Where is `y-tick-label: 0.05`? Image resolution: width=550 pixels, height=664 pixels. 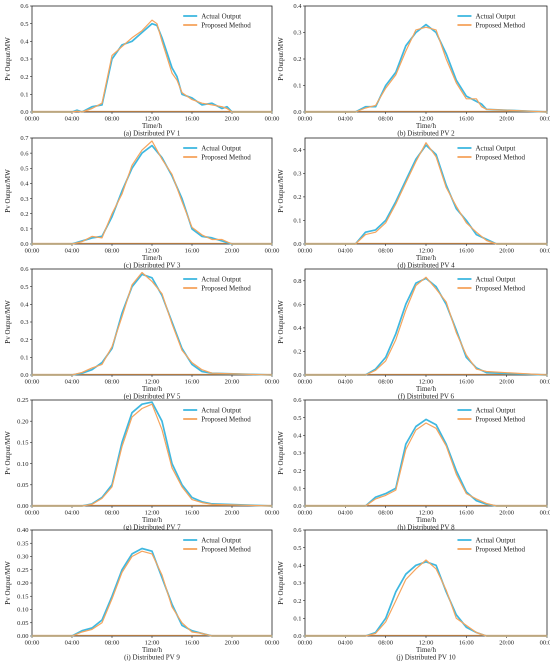 y-tick-label: 0.05 is located at coordinates (22, 623).